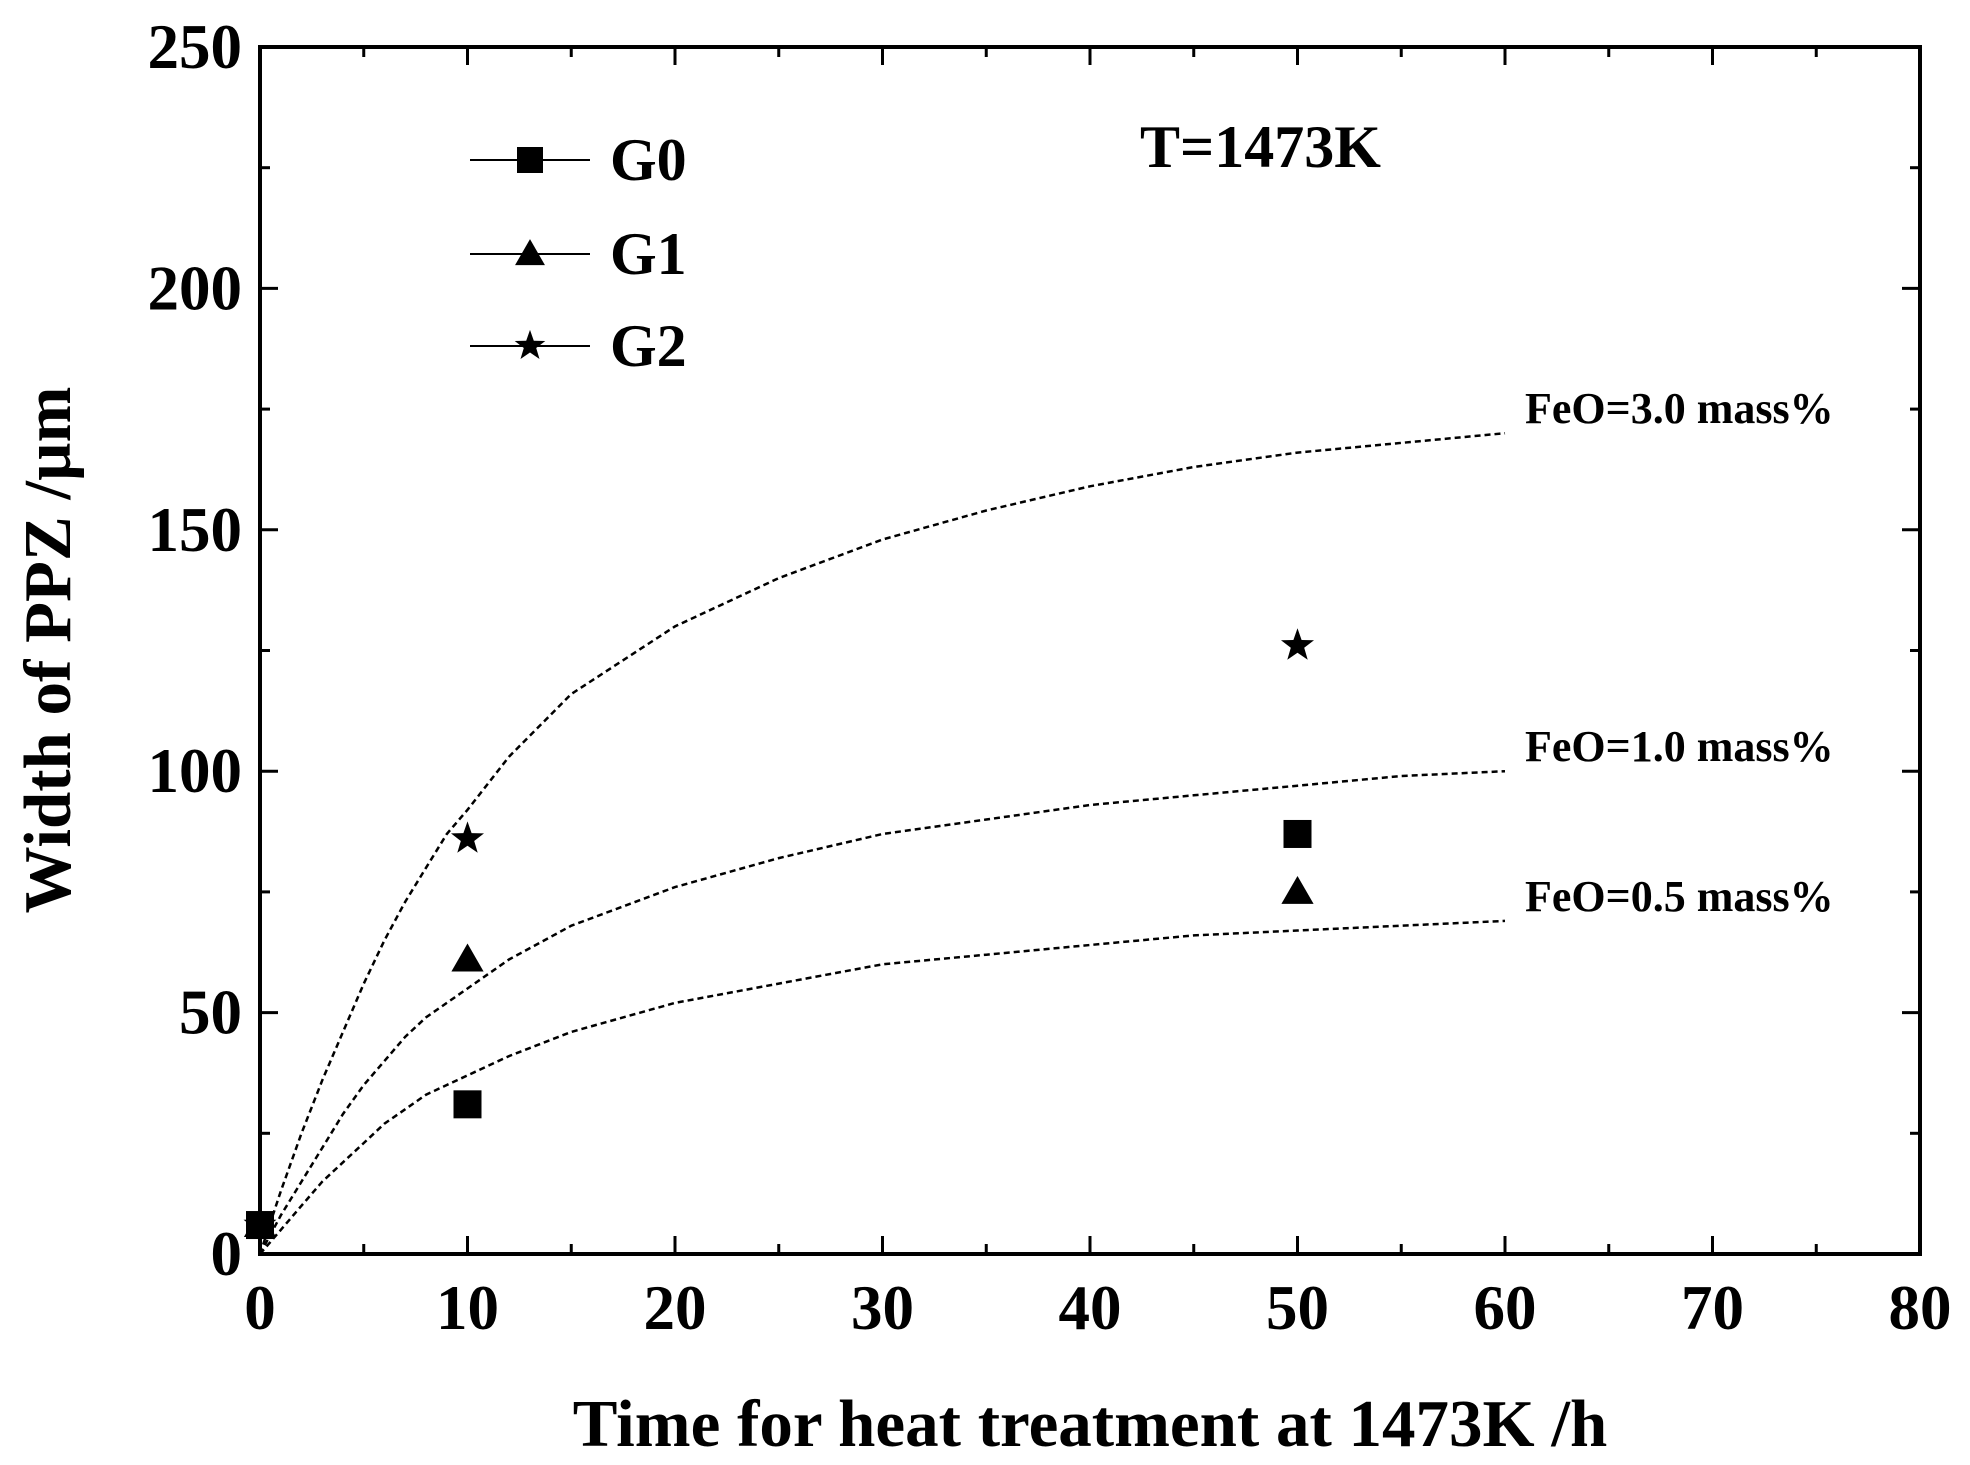 Image resolution: width=1970 pixels, height=1465 pixels. What do you see at coordinates (1679, 896) in the screenshot?
I see `model-curve-label-2: FeO=0.5 mass%` at bounding box center [1679, 896].